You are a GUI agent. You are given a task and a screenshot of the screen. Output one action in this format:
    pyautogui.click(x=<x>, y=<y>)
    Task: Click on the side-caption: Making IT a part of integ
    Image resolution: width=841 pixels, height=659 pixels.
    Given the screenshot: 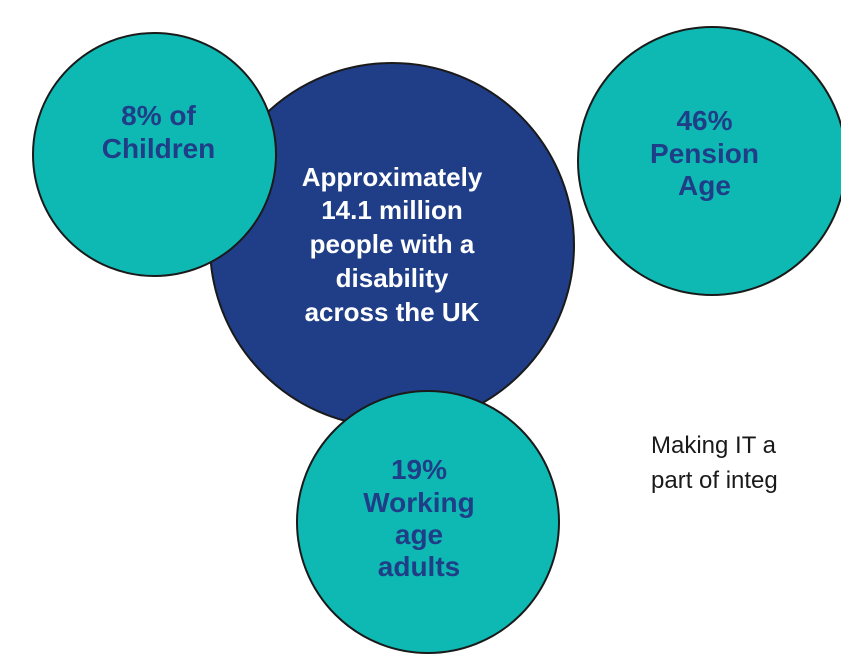 What is the action you would take?
    pyautogui.click(x=714, y=463)
    